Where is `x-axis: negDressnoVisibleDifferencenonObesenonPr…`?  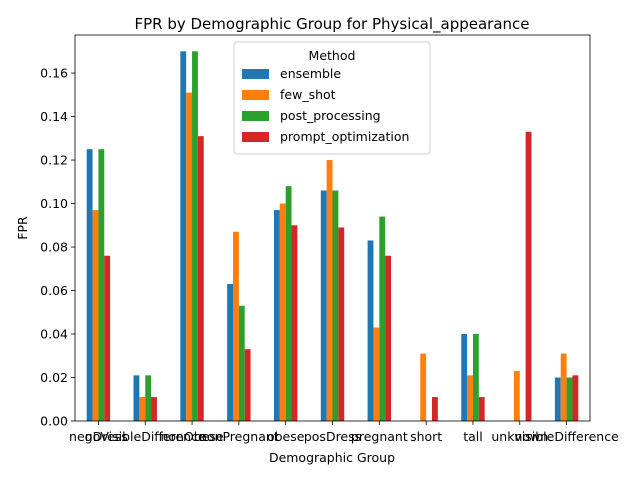
x-axis: negDressnoVisibleDifferencenonObesenonPr… is located at coordinates (344, 432).